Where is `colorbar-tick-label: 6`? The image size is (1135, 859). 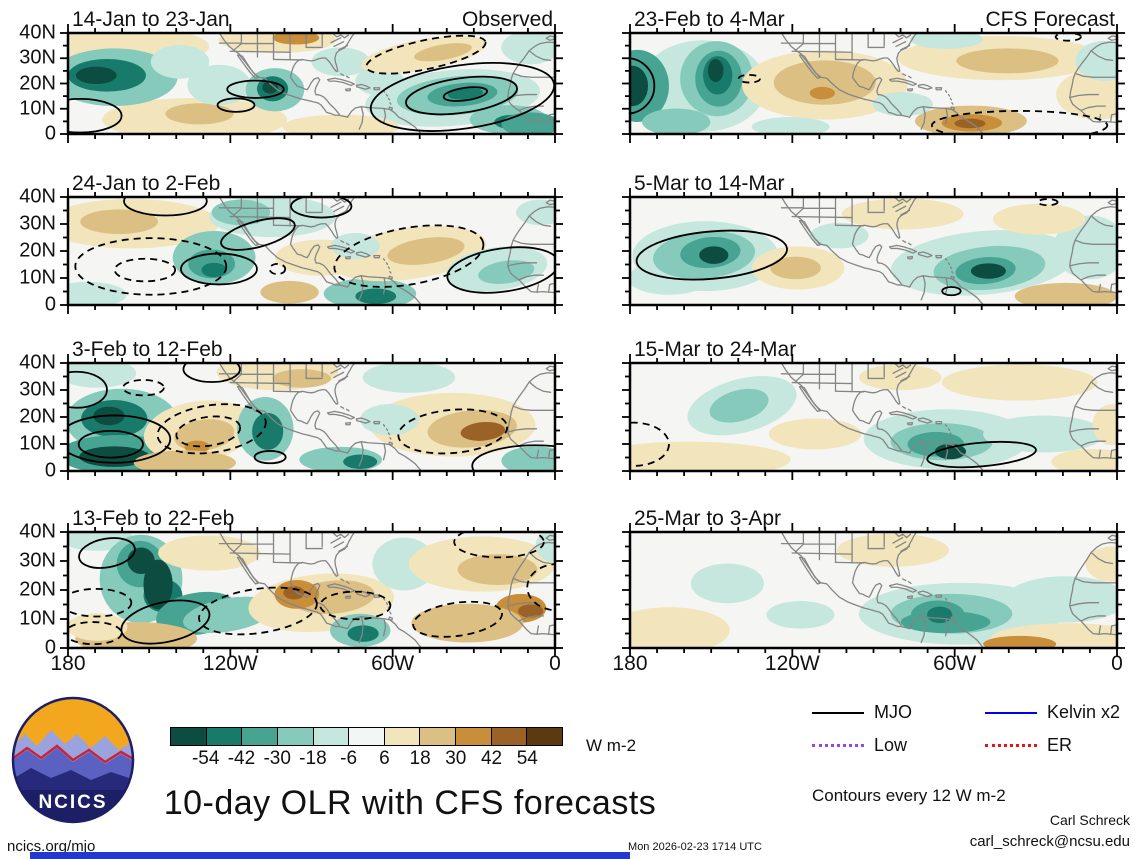 colorbar-tick-label: 6 is located at coordinates (384, 758).